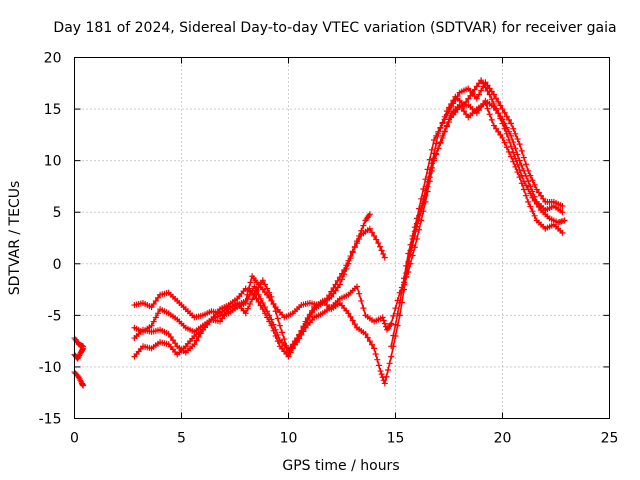  I want to click on y-tick-label: 20, so click(53, 59).